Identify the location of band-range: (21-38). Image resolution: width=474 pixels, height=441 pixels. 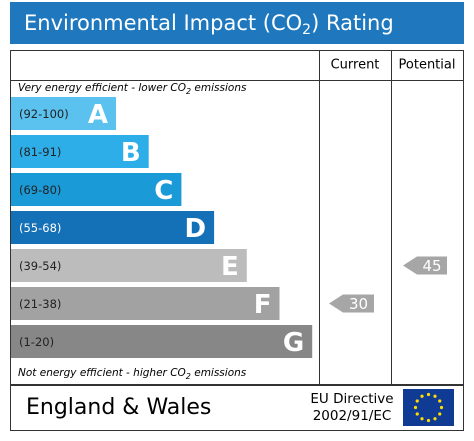
(40, 304).